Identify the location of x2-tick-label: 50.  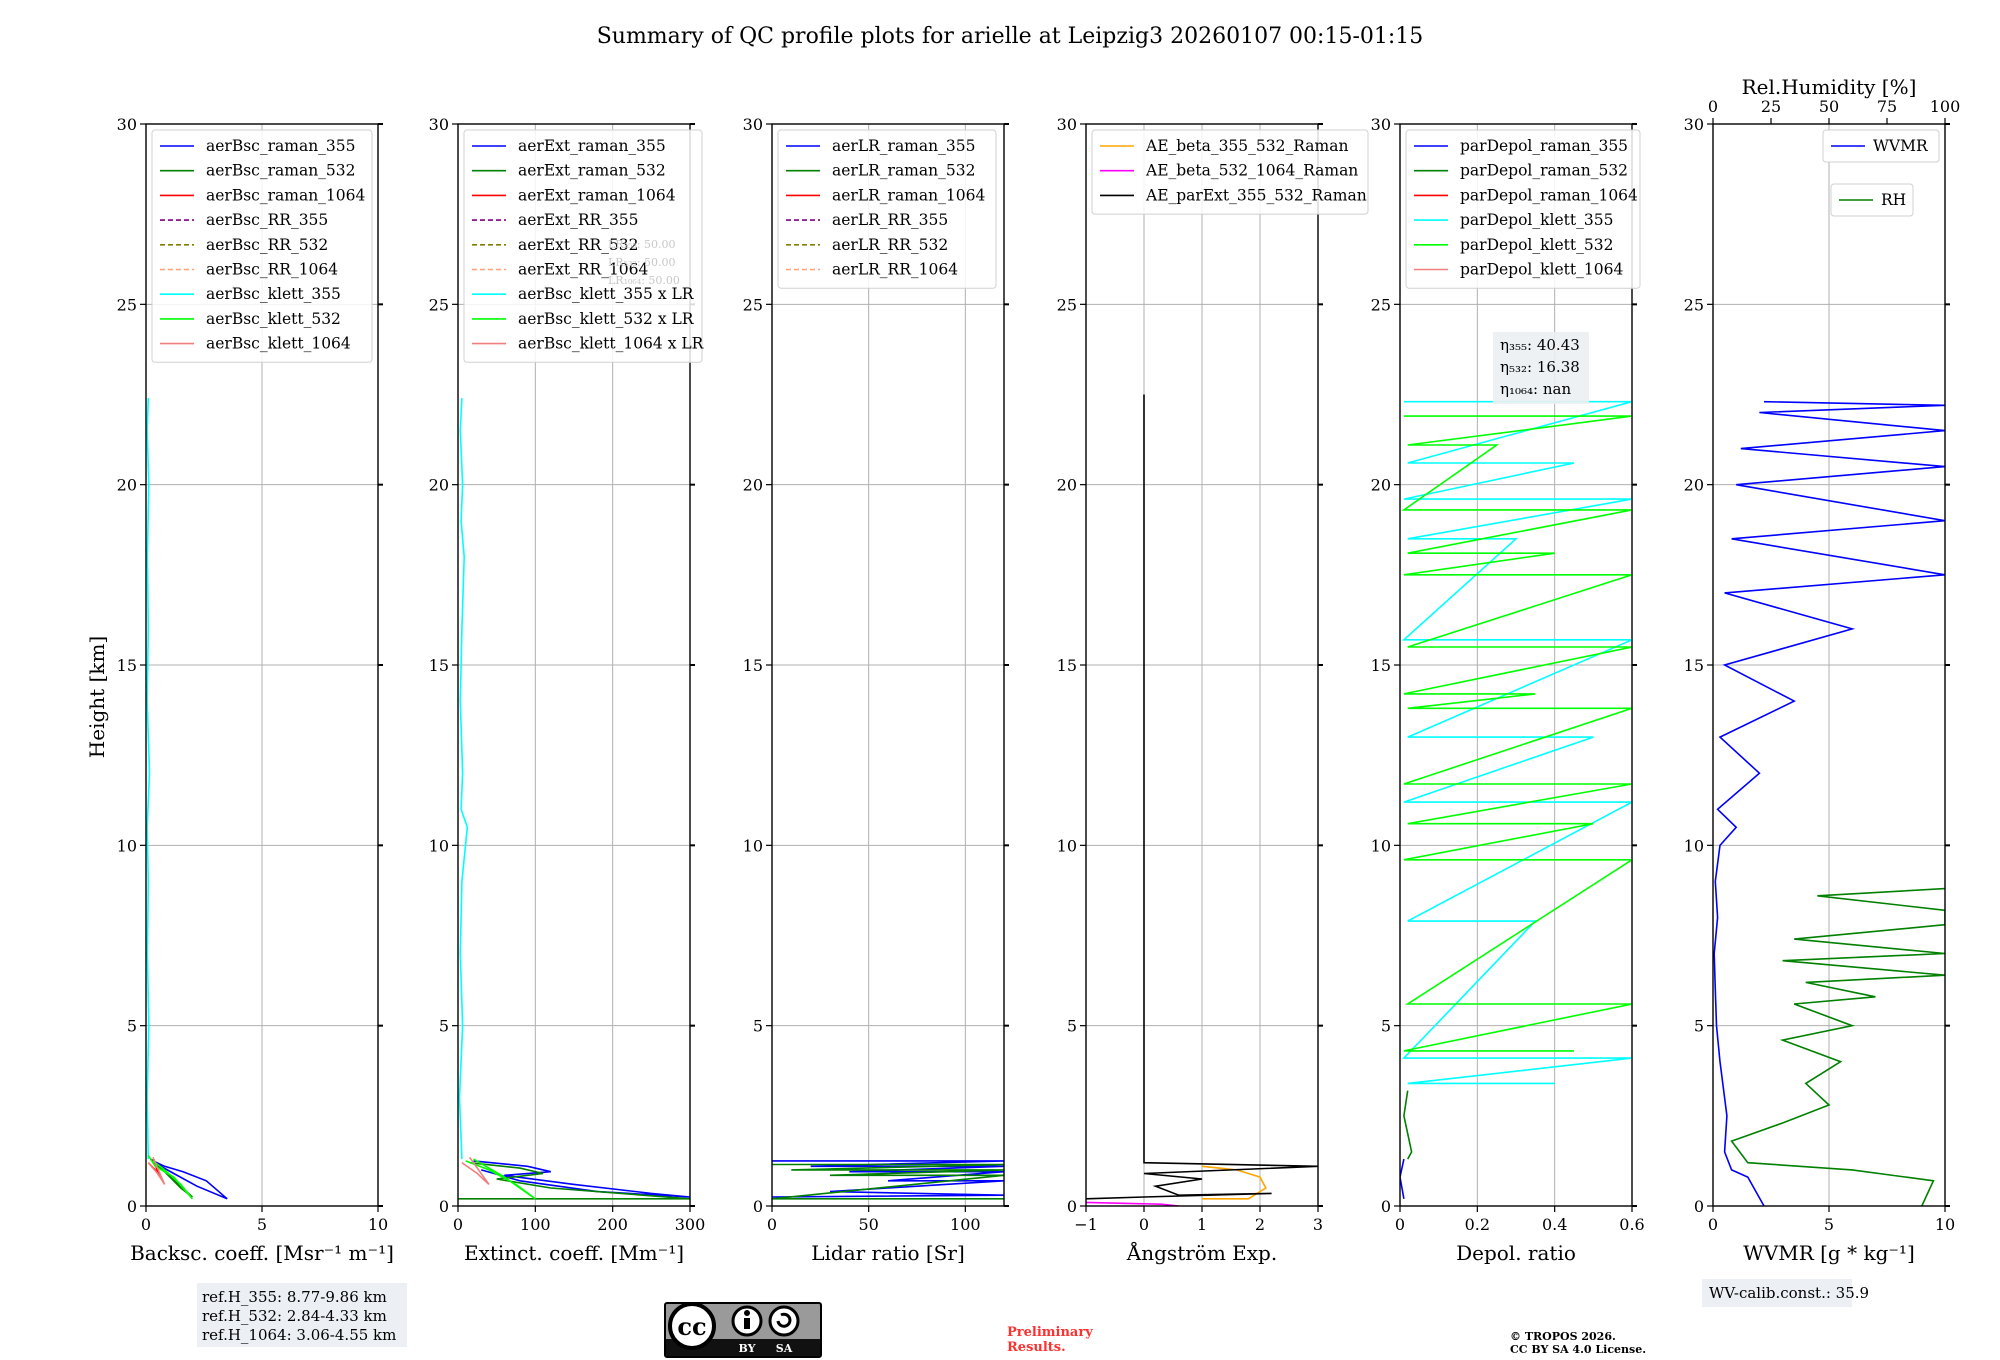
(1829, 106).